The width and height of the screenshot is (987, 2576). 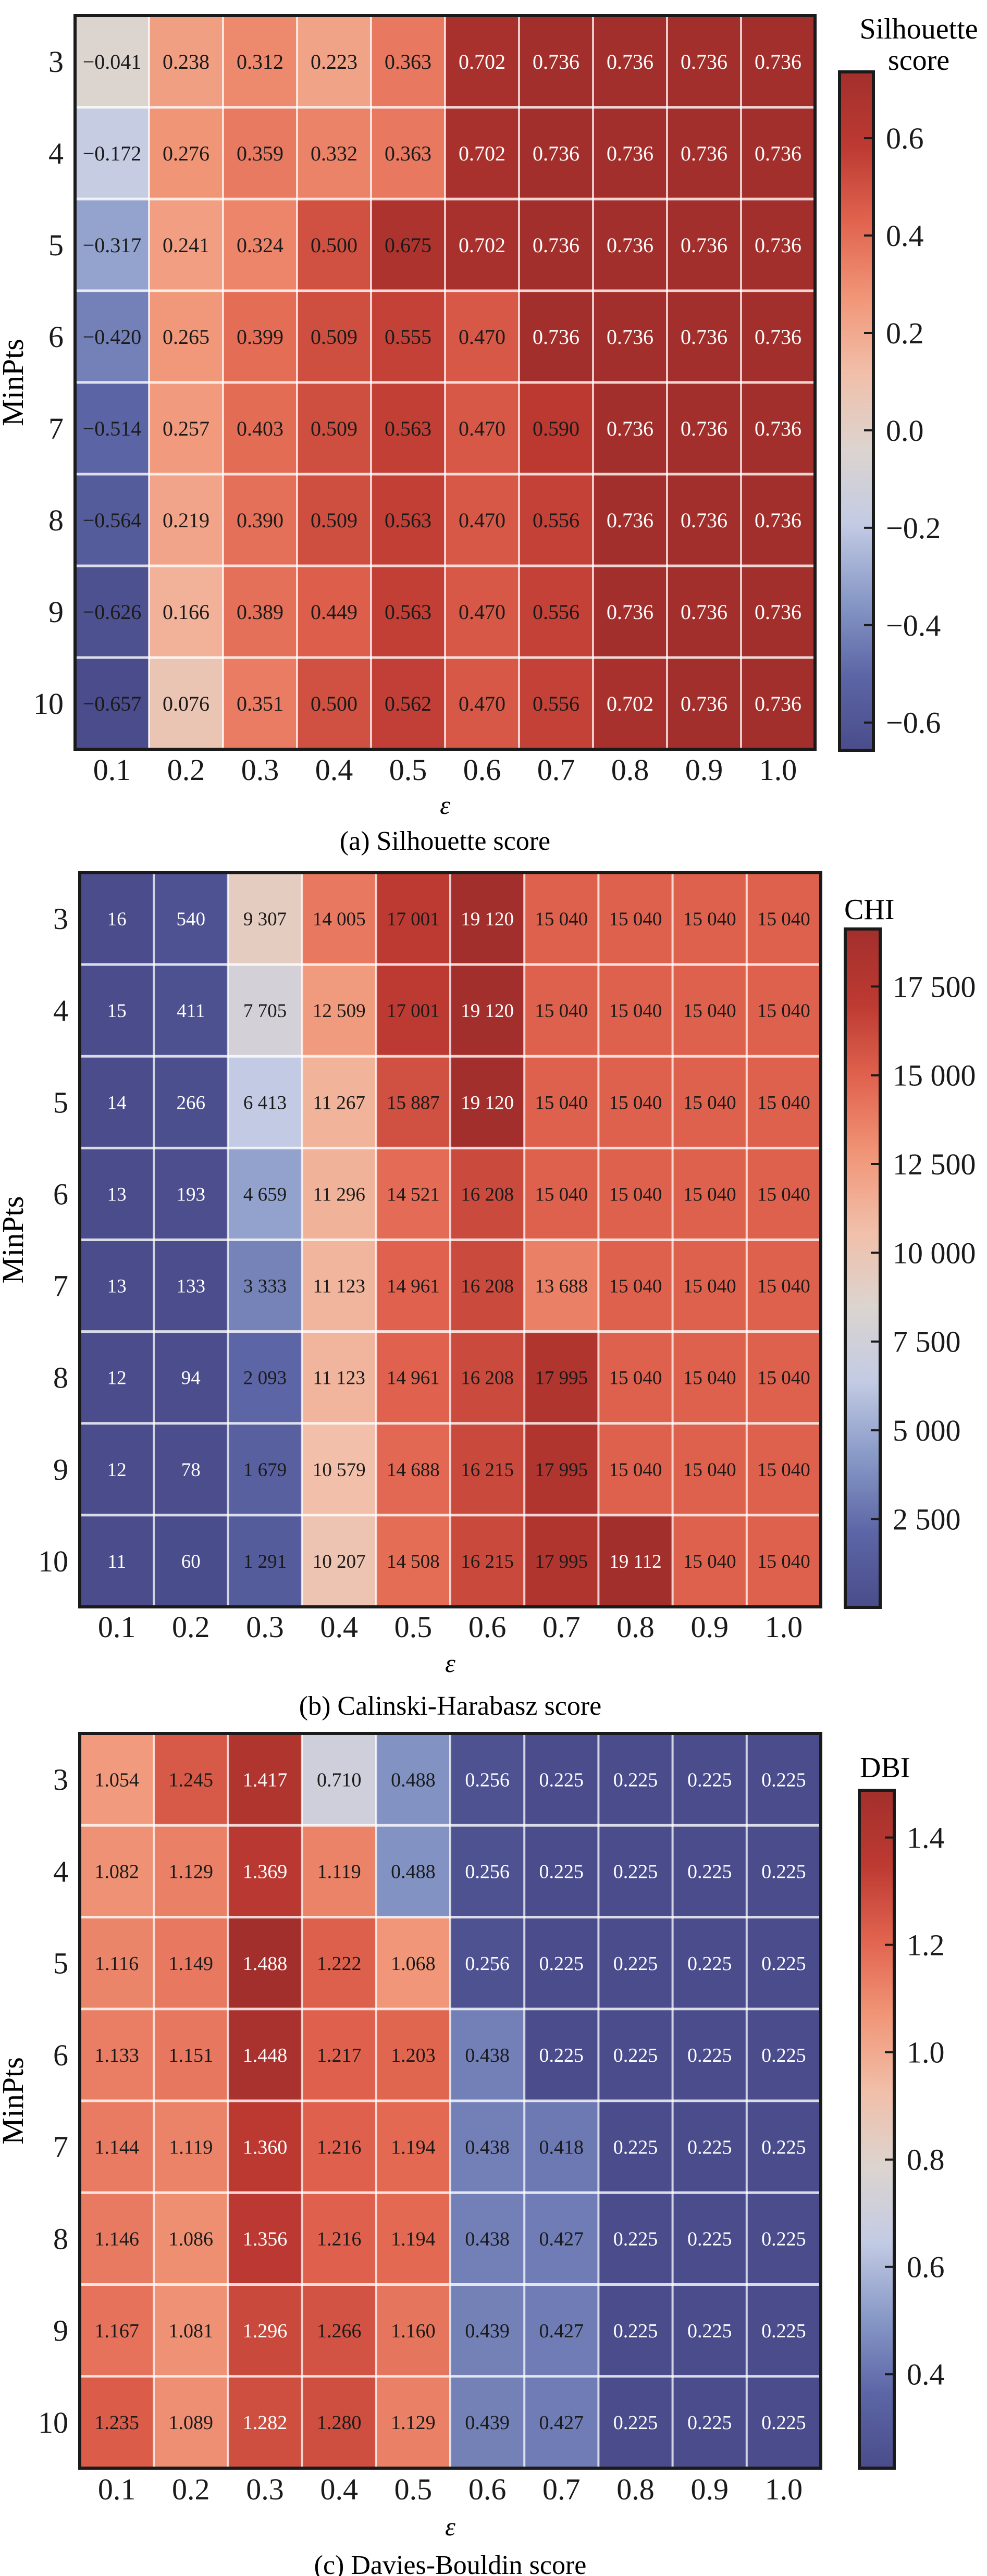 I want to click on colorbar-tick-label: −0.2, so click(x=913, y=528).